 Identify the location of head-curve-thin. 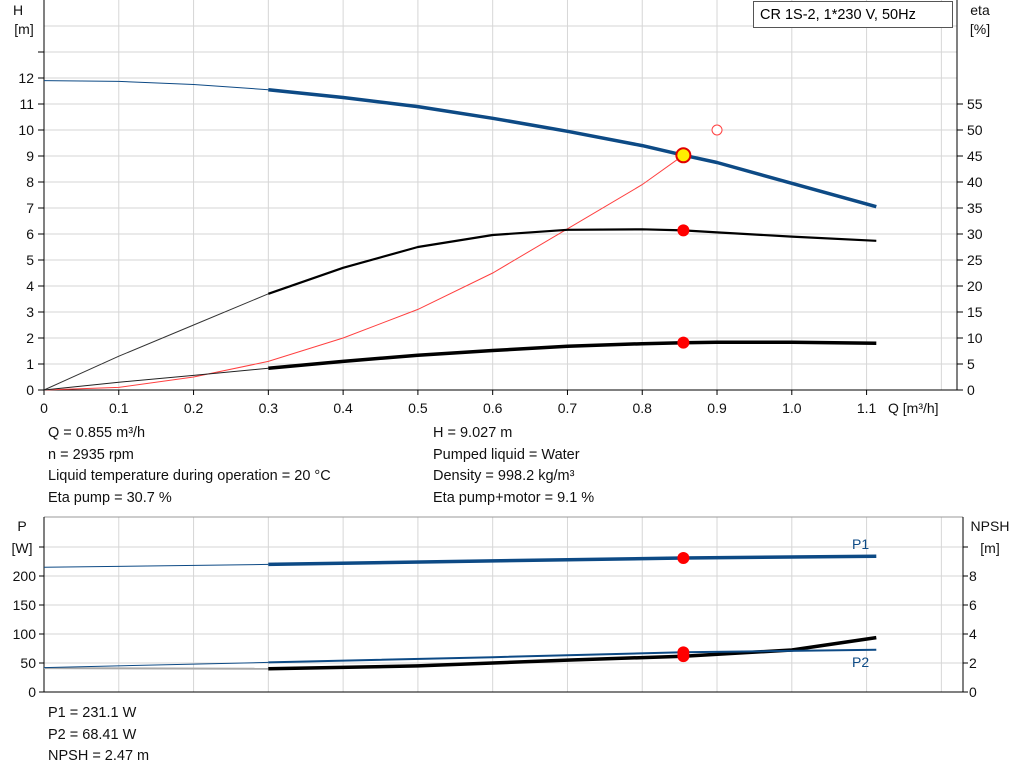
(156, 85).